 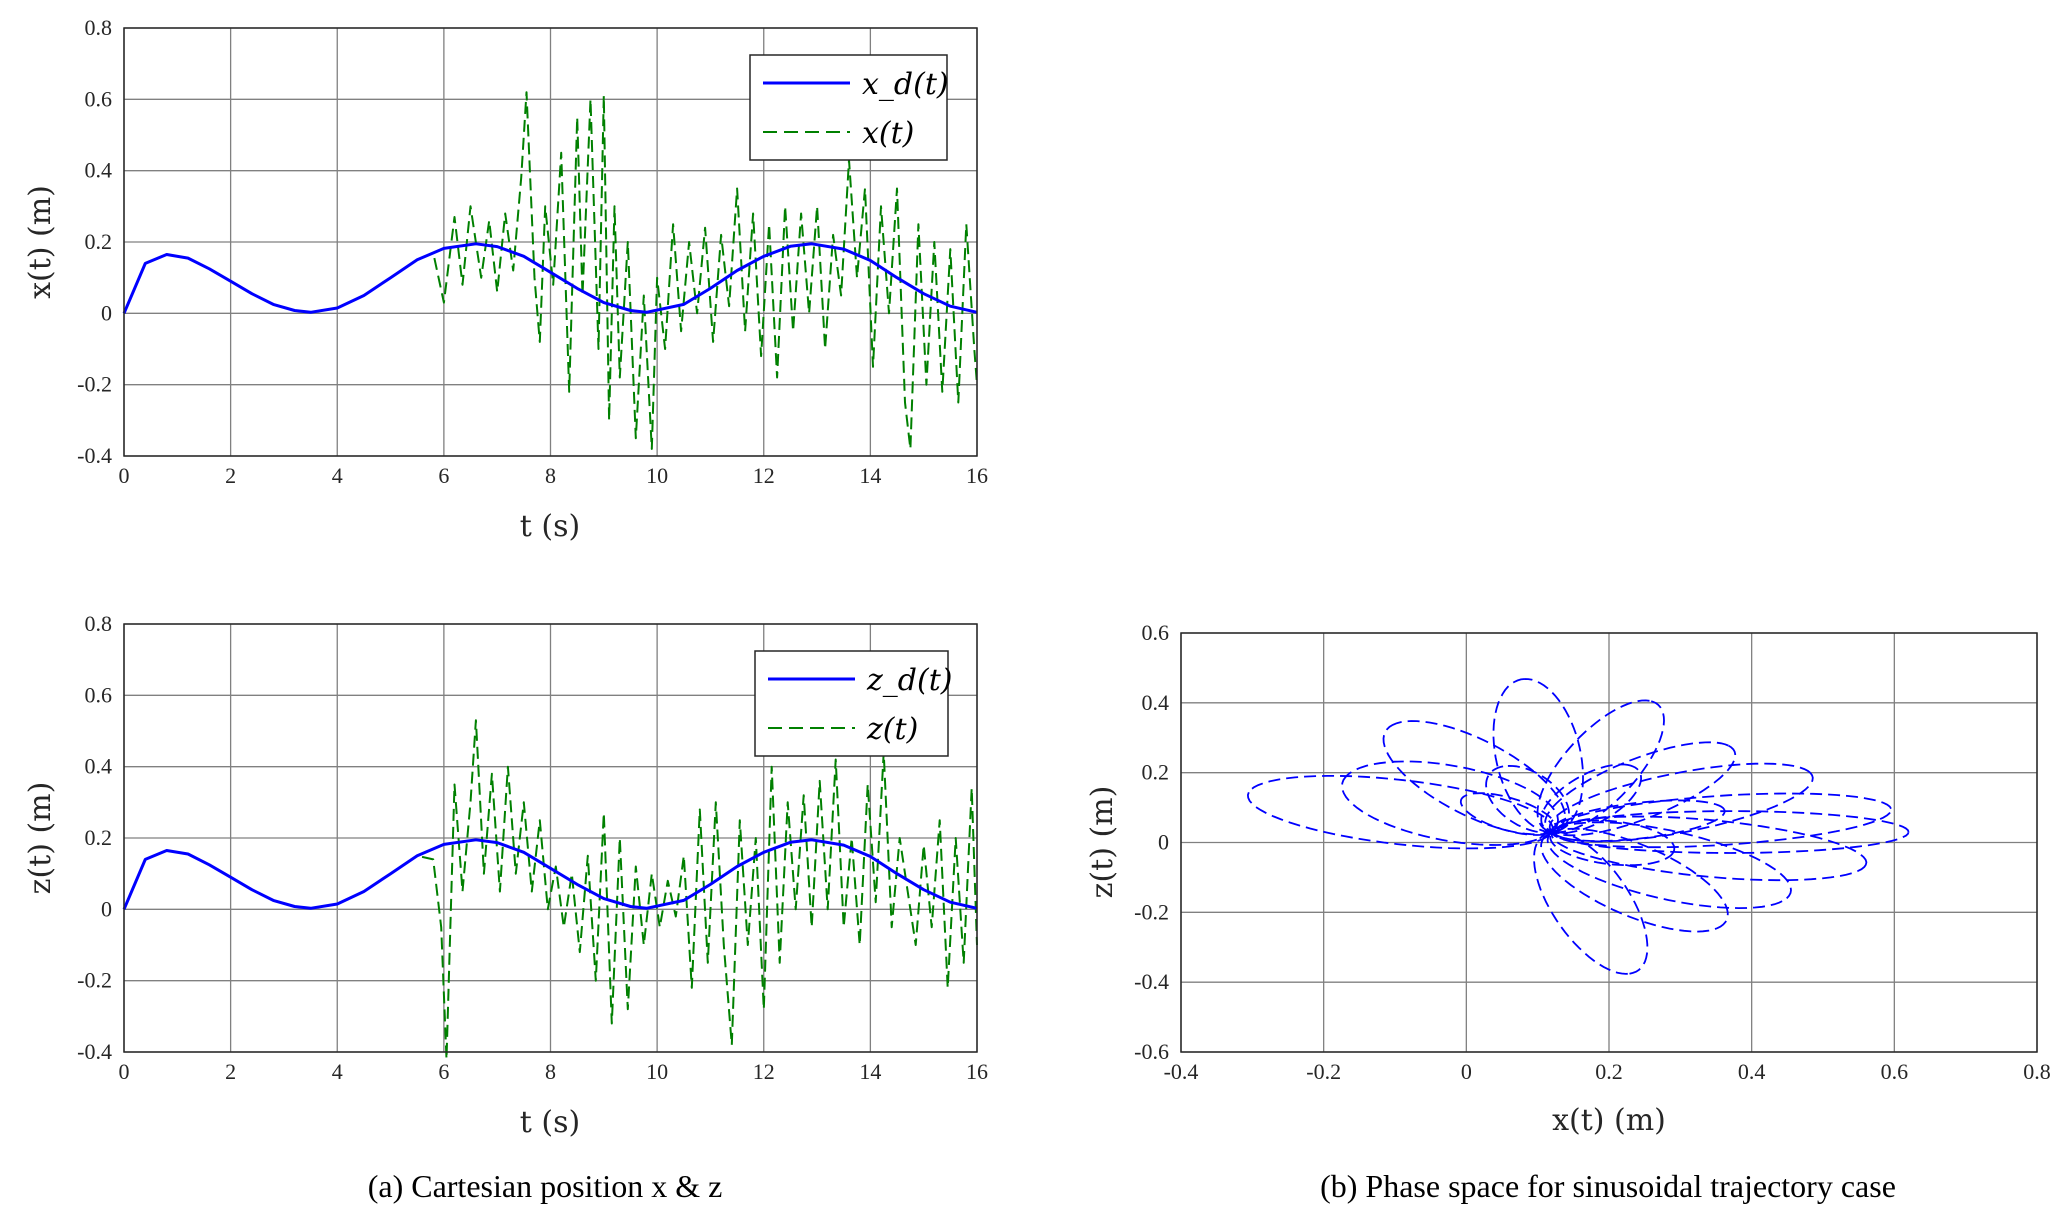 I want to click on legend: x_d(t) x(t), so click(x=849, y=107).